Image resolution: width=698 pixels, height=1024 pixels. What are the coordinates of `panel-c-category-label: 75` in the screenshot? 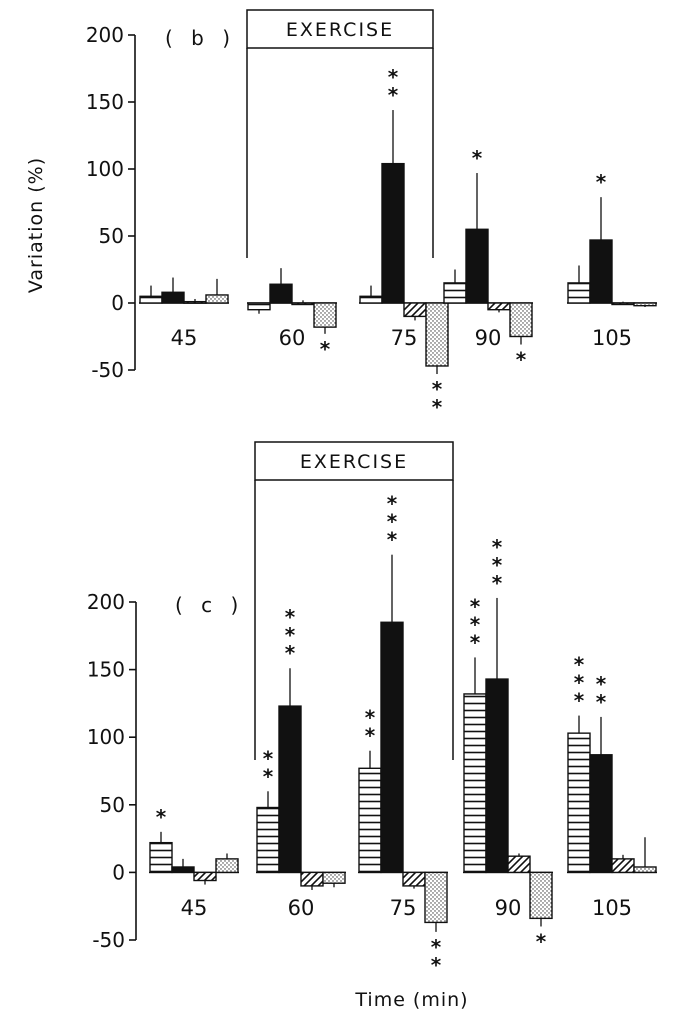 It's located at (403, 908).